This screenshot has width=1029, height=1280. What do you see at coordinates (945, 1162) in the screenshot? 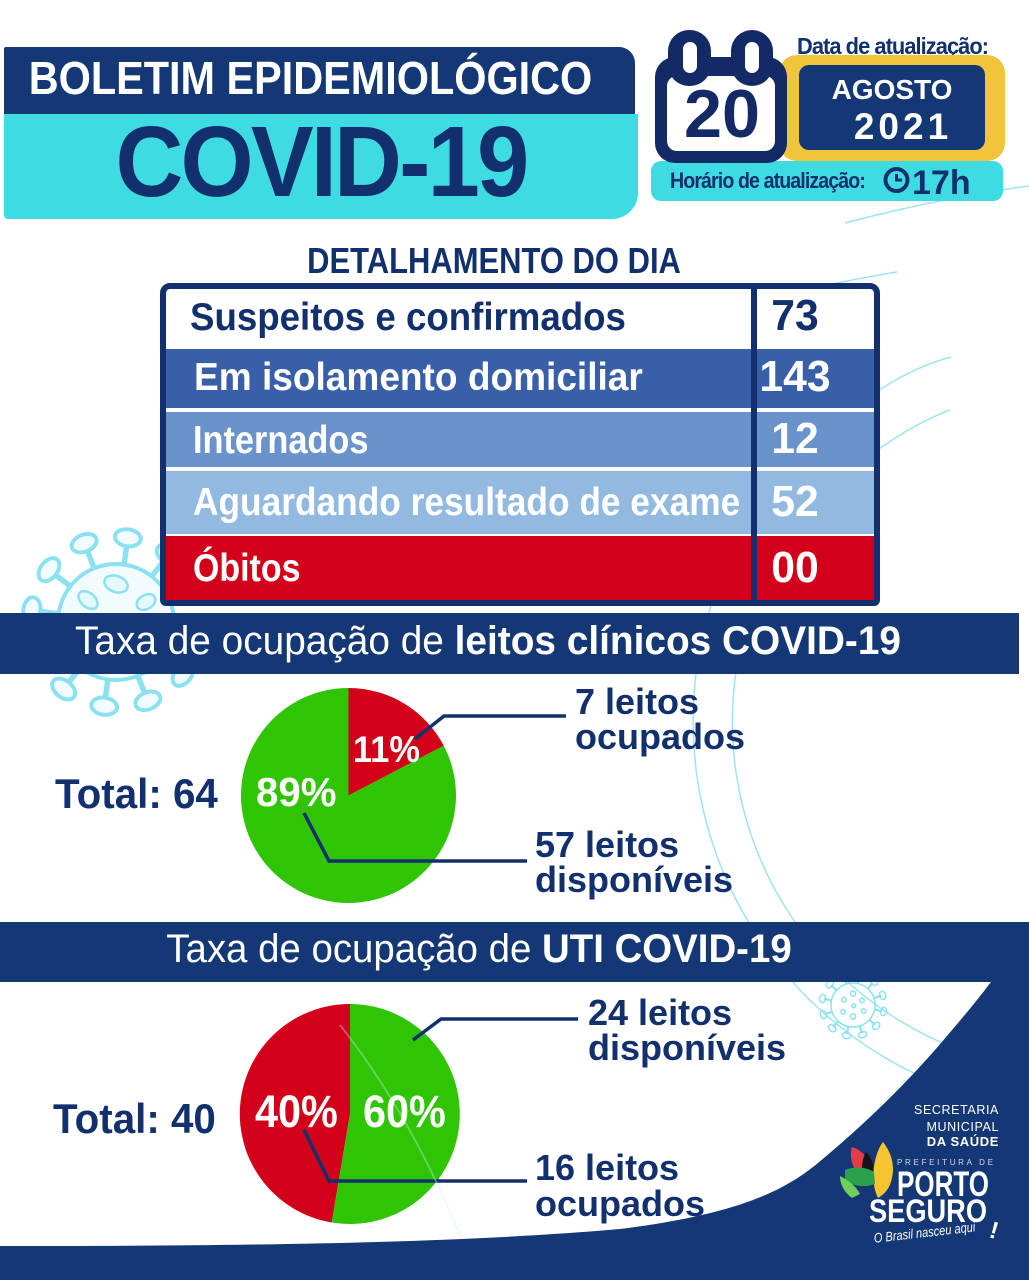
I see `svg-text: PREFEITURA DE` at bounding box center [945, 1162].